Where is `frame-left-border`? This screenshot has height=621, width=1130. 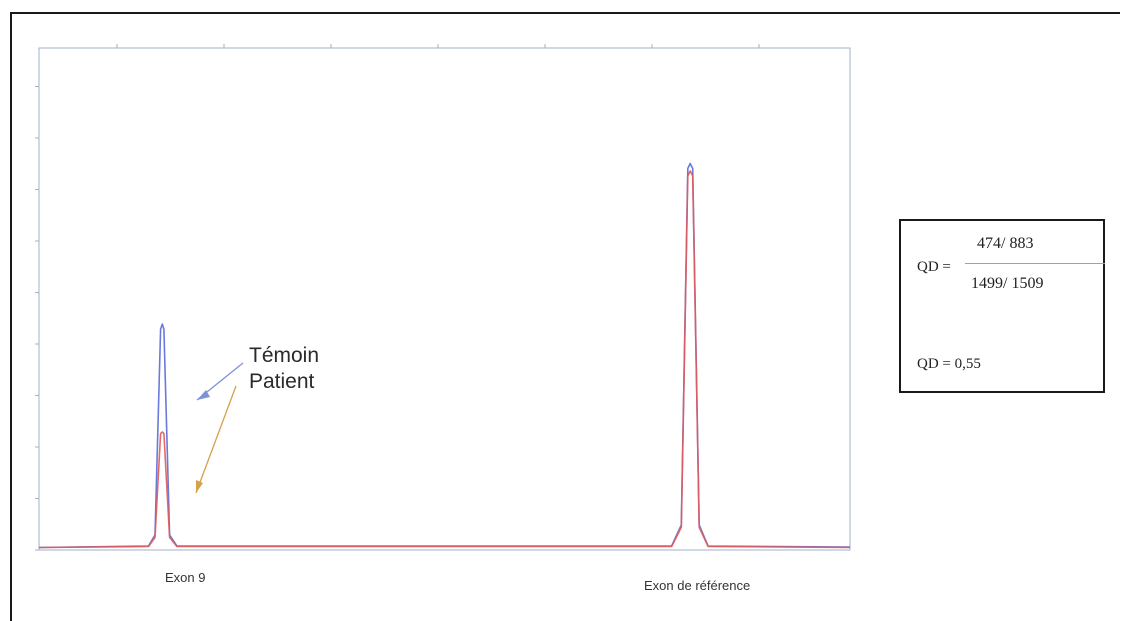 frame-left-border is located at coordinates (11, 316).